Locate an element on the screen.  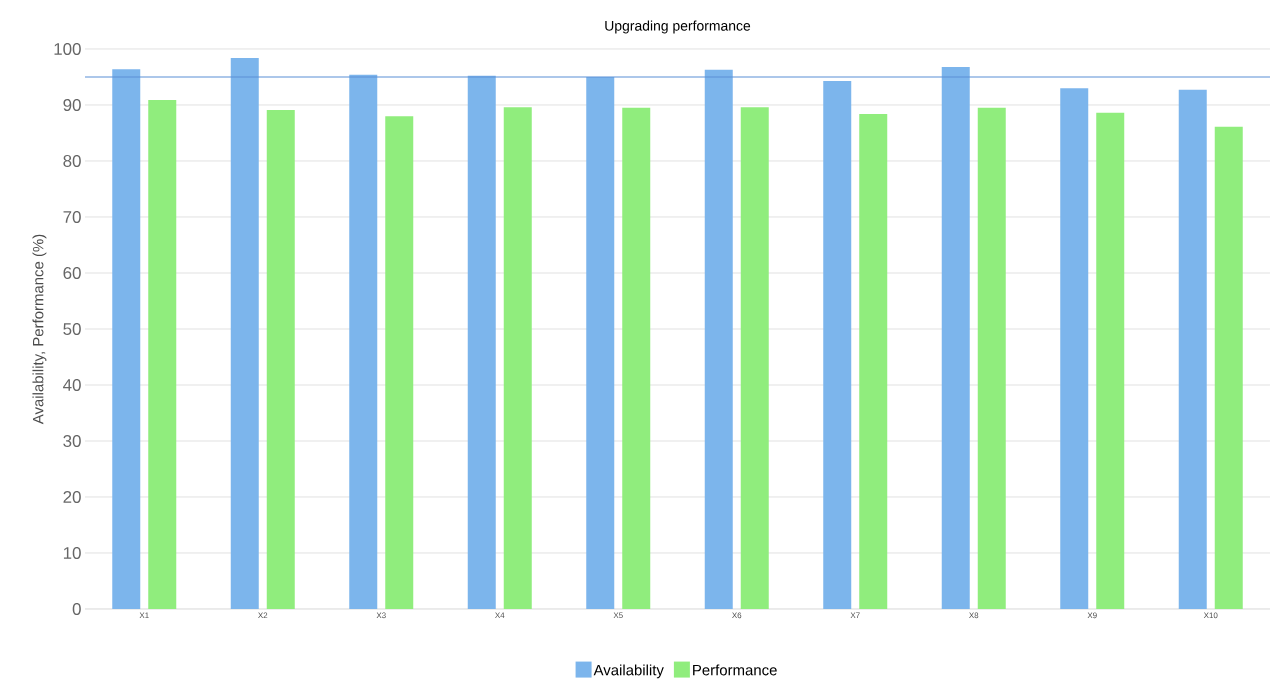
legend-label: Availability is located at coordinates (628, 671).